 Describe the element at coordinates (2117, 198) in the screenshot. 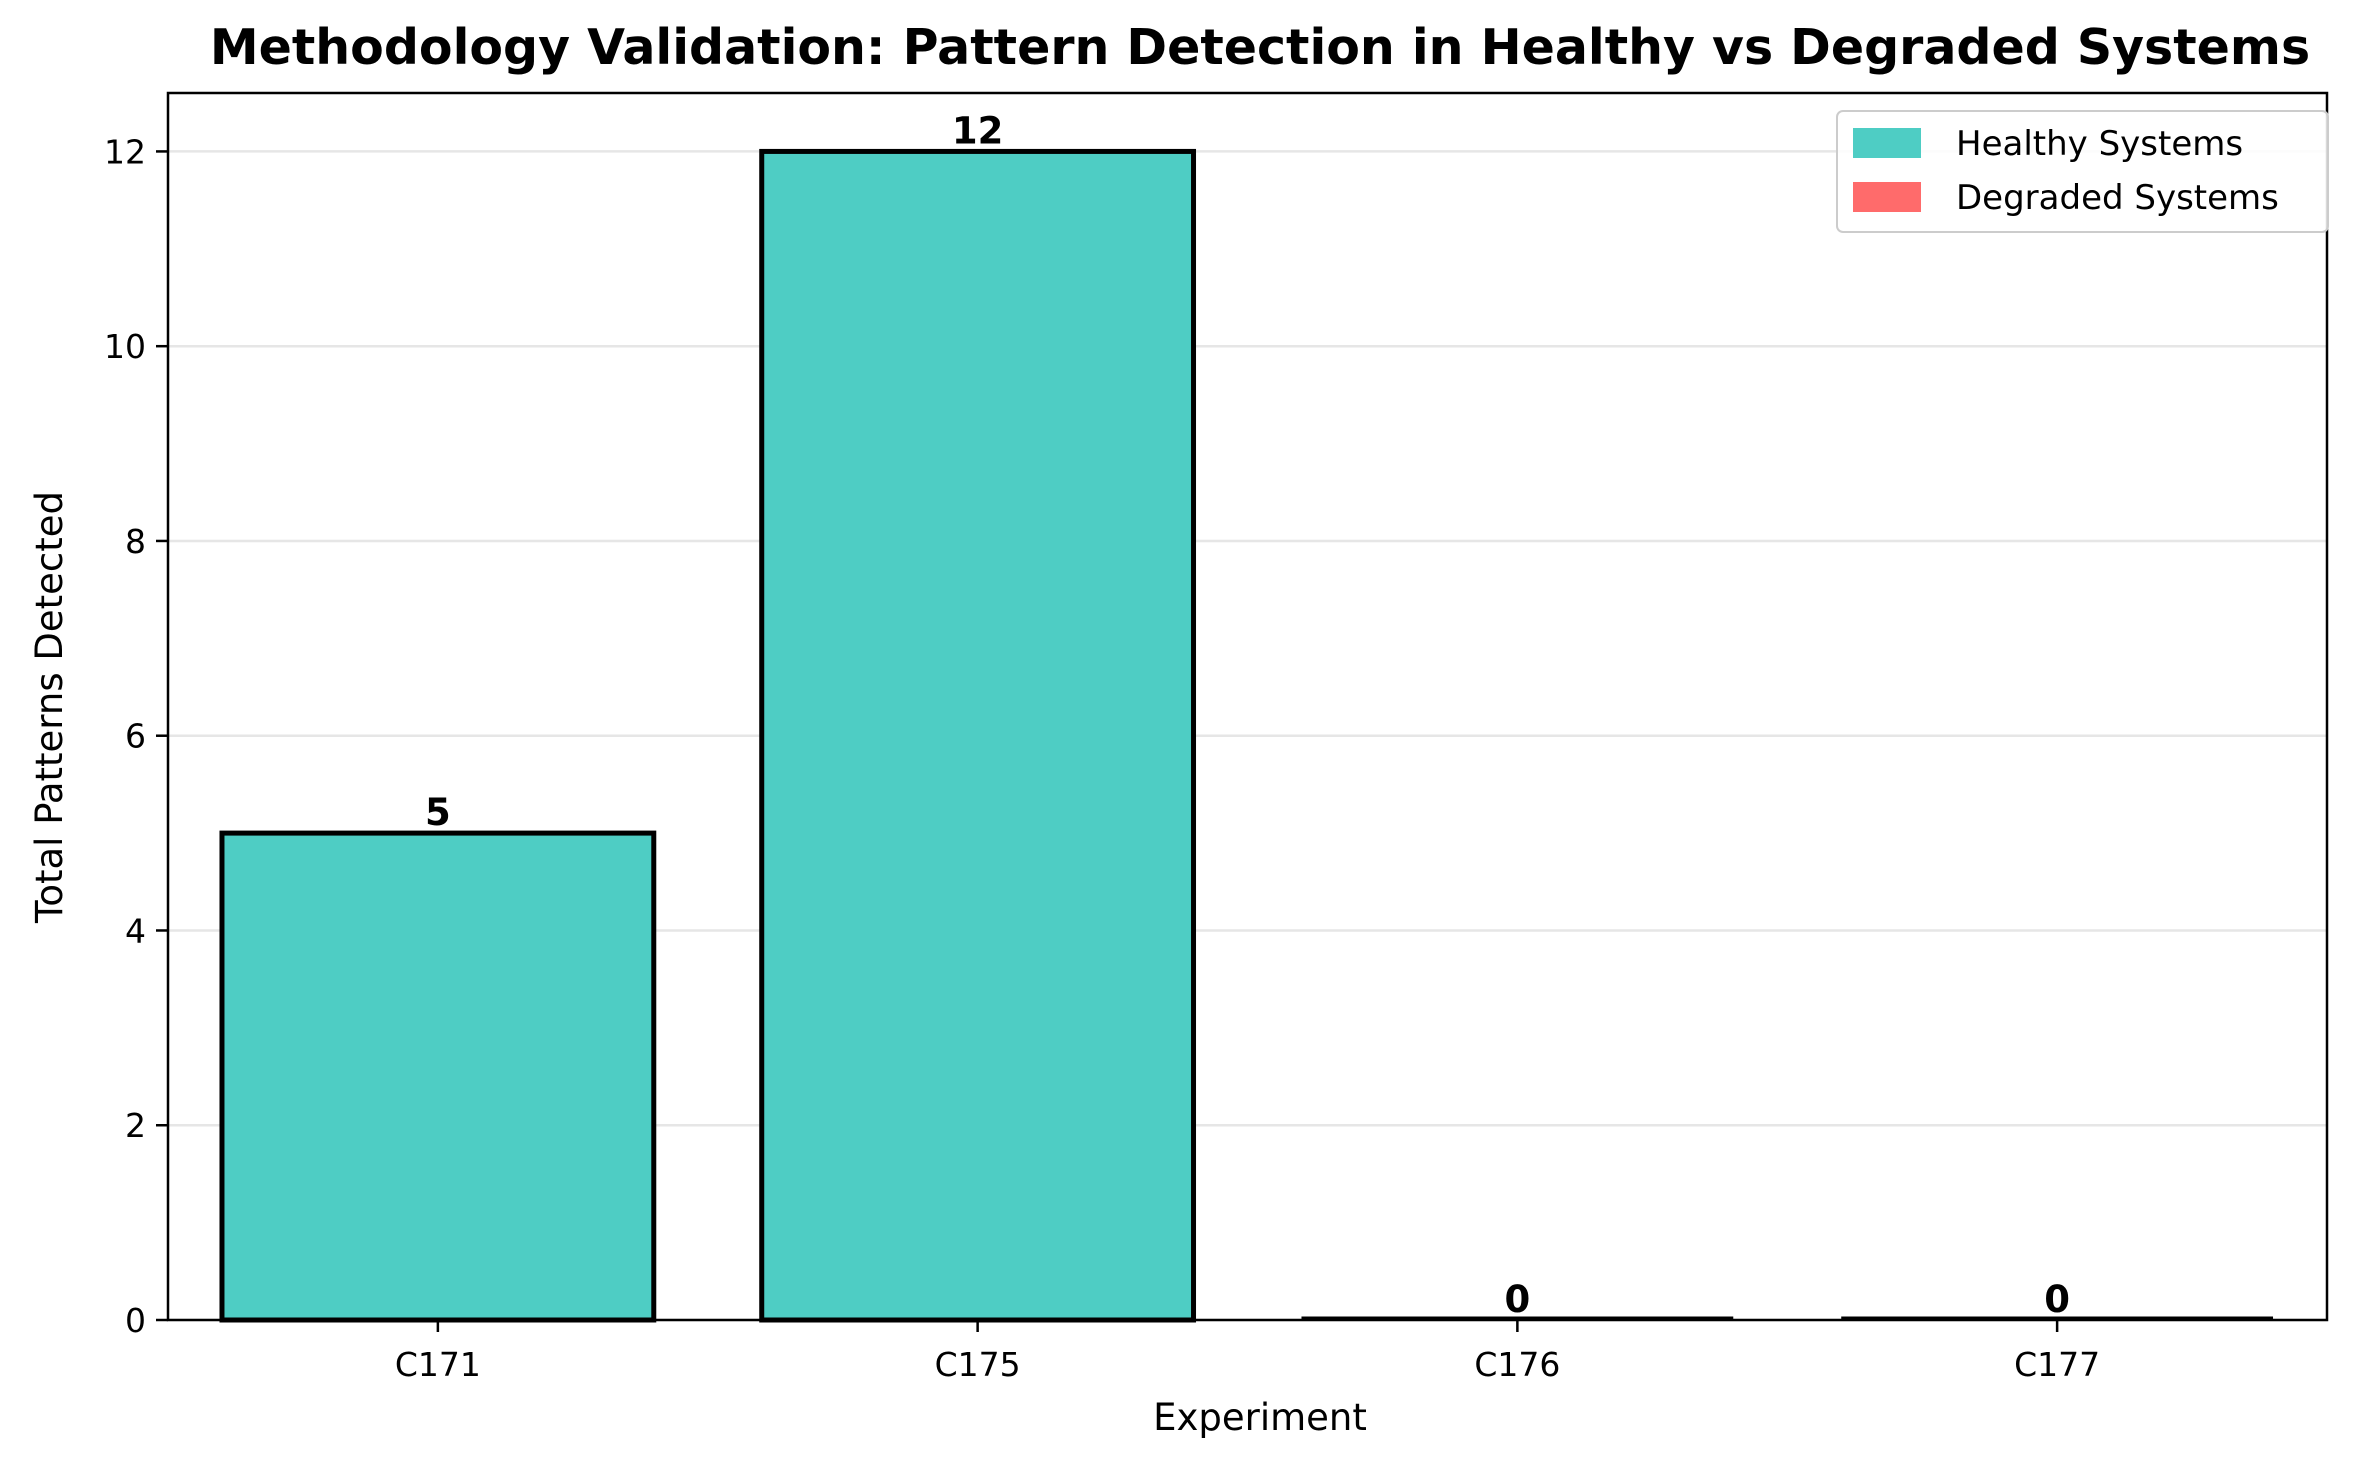

I see `legend-label-degraded: Degraded Systems` at that location.